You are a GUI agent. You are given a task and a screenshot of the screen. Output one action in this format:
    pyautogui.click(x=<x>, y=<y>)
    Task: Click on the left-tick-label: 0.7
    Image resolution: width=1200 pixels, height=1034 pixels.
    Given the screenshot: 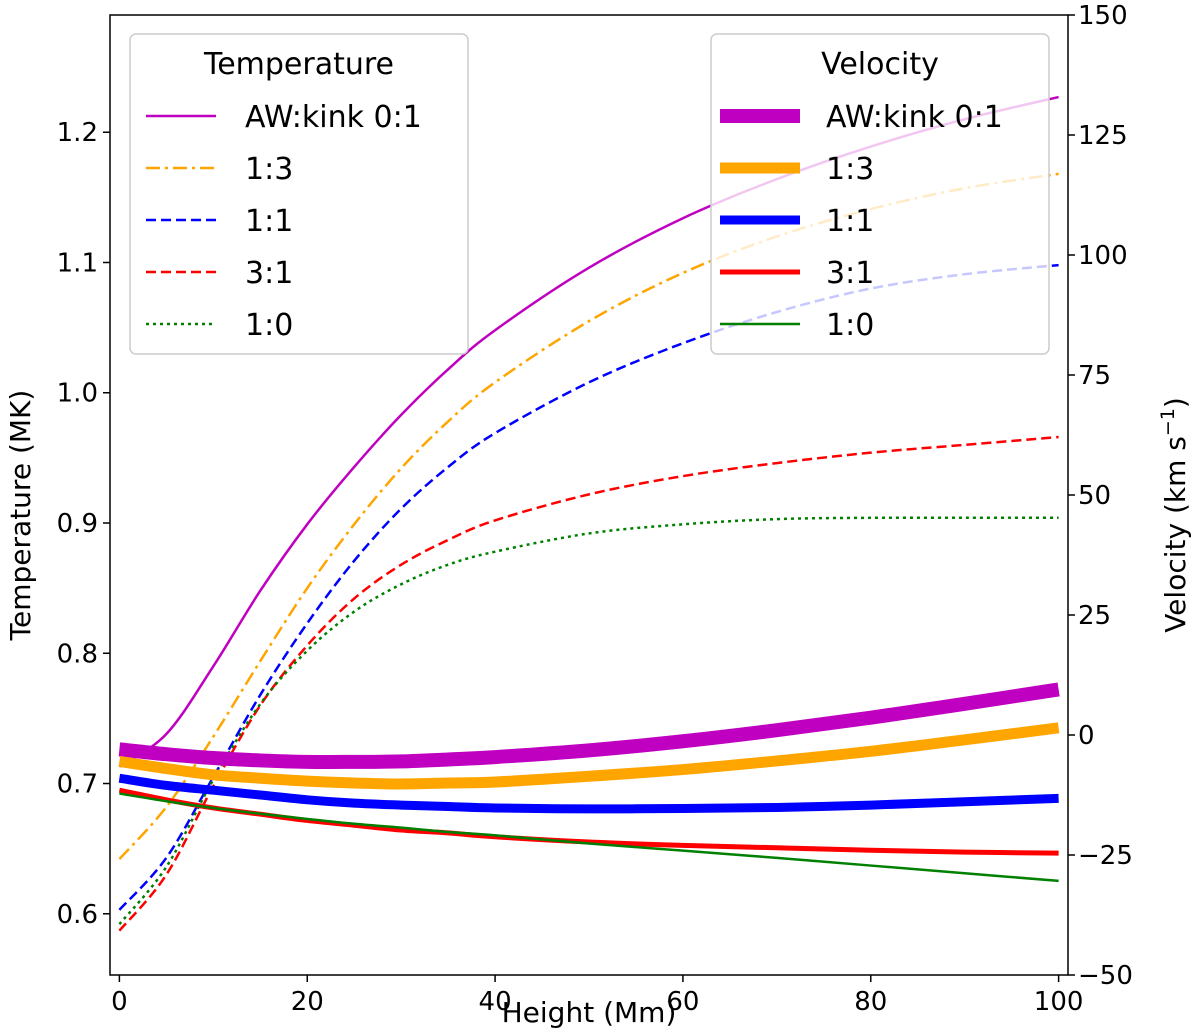 What is the action you would take?
    pyautogui.click(x=77, y=785)
    